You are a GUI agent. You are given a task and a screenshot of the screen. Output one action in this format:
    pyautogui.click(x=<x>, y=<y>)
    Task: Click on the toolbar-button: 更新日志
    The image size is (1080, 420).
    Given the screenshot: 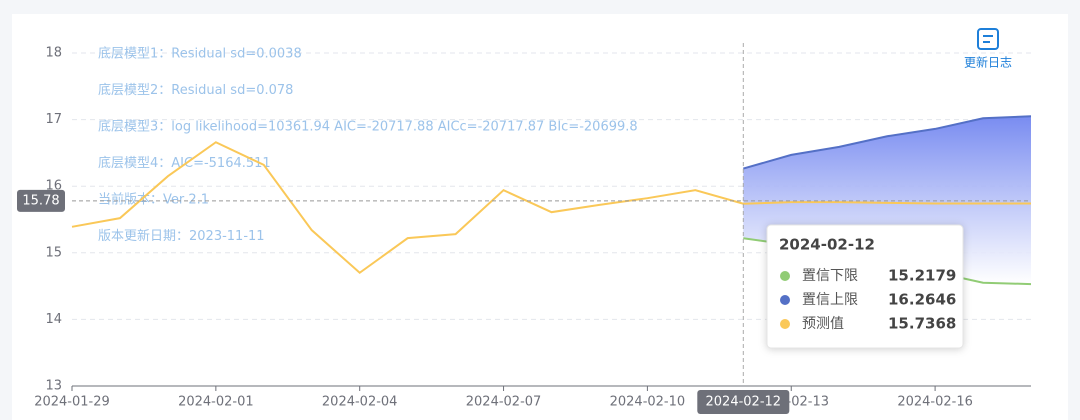 What is the action you would take?
    pyautogui.click(x=988, y=49)
    